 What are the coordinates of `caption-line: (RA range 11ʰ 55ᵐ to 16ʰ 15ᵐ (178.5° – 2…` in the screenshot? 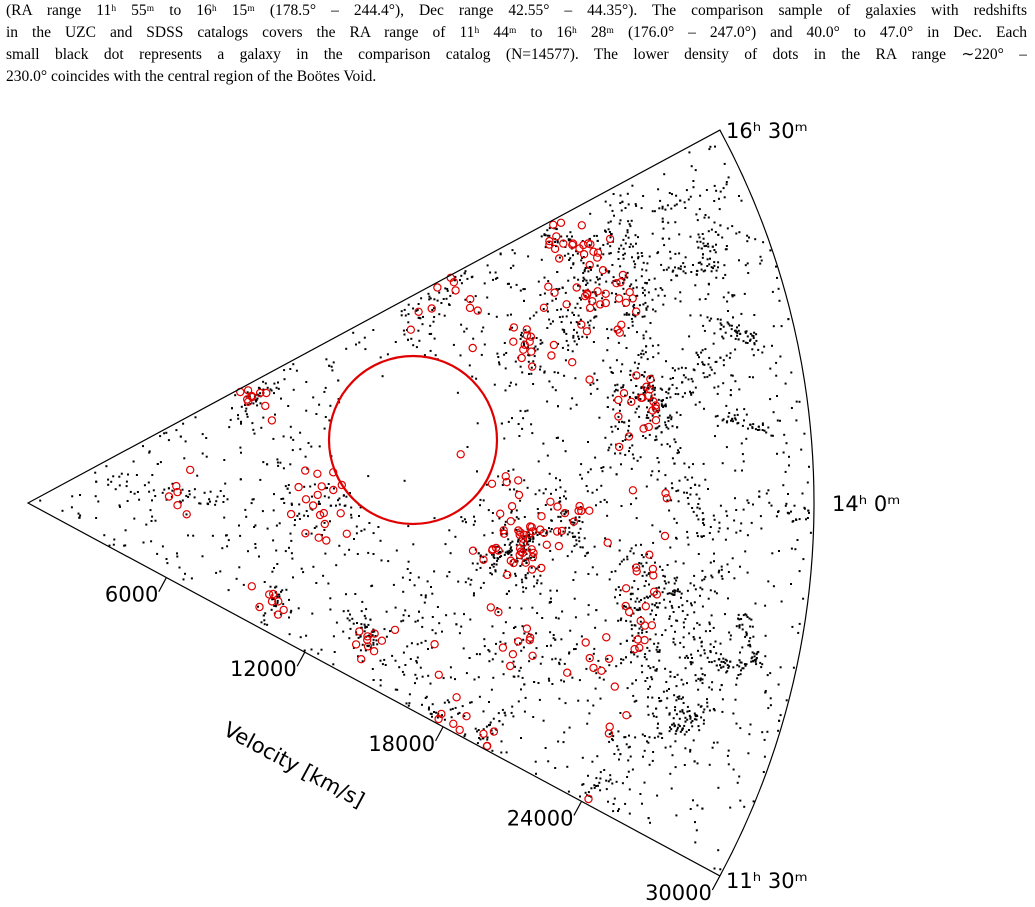 It's located at (516, 10).